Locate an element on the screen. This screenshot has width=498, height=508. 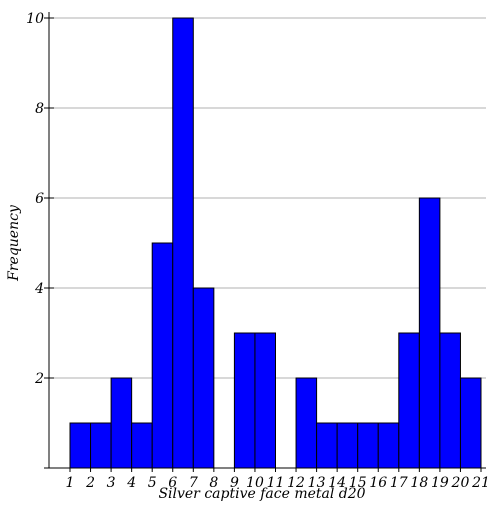
x-tick-label: 15 is located at coordinates (358, 483).